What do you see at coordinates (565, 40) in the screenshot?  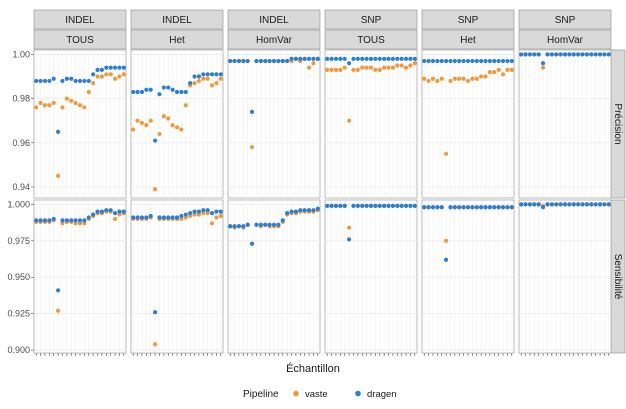 I see `strip-zygosity-label: HomVar` at bounding box center [565, 40].